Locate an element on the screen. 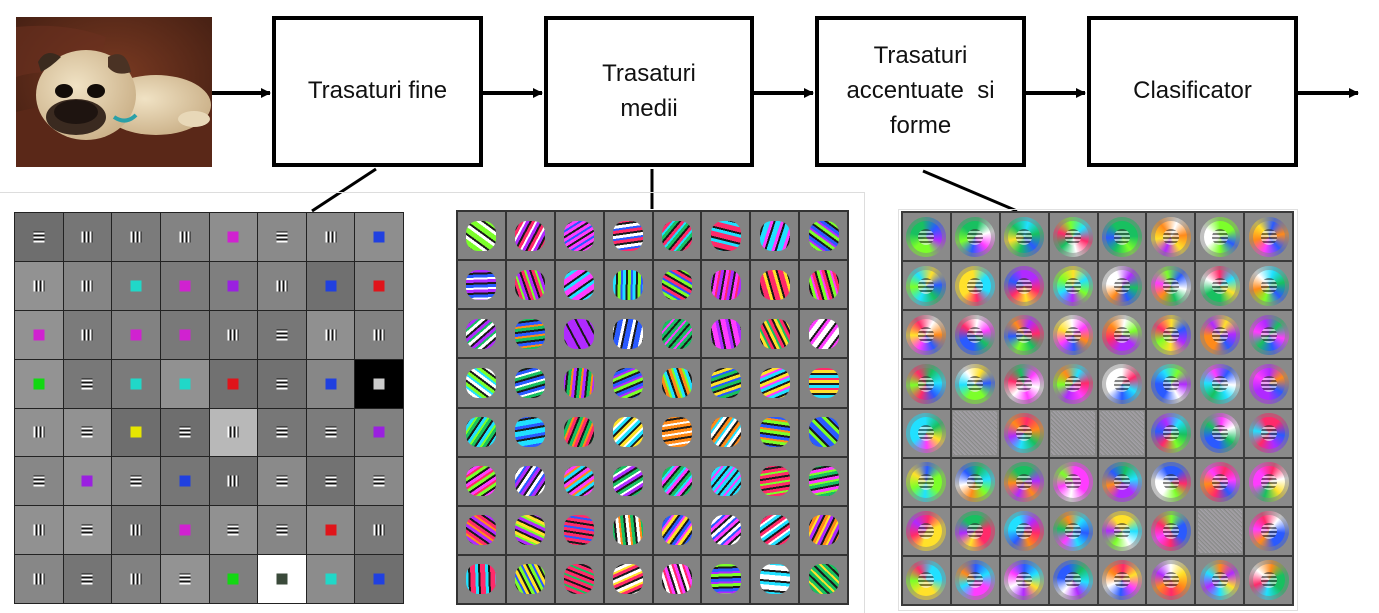 The width and height of the screenshot is (1379, 613). stage-box-fine-features: Trasaturi fine is located at coordinates (377, 91).